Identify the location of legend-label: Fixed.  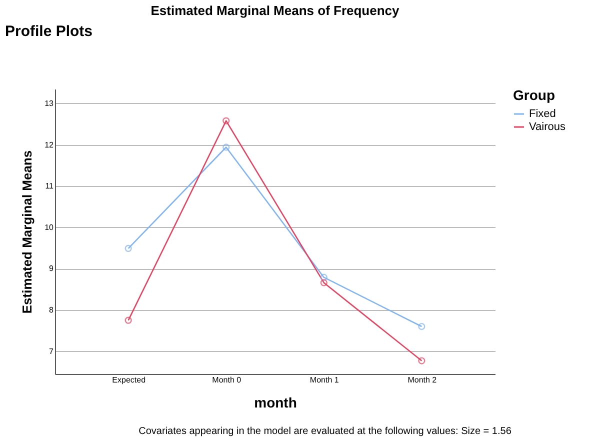
(542, 114).